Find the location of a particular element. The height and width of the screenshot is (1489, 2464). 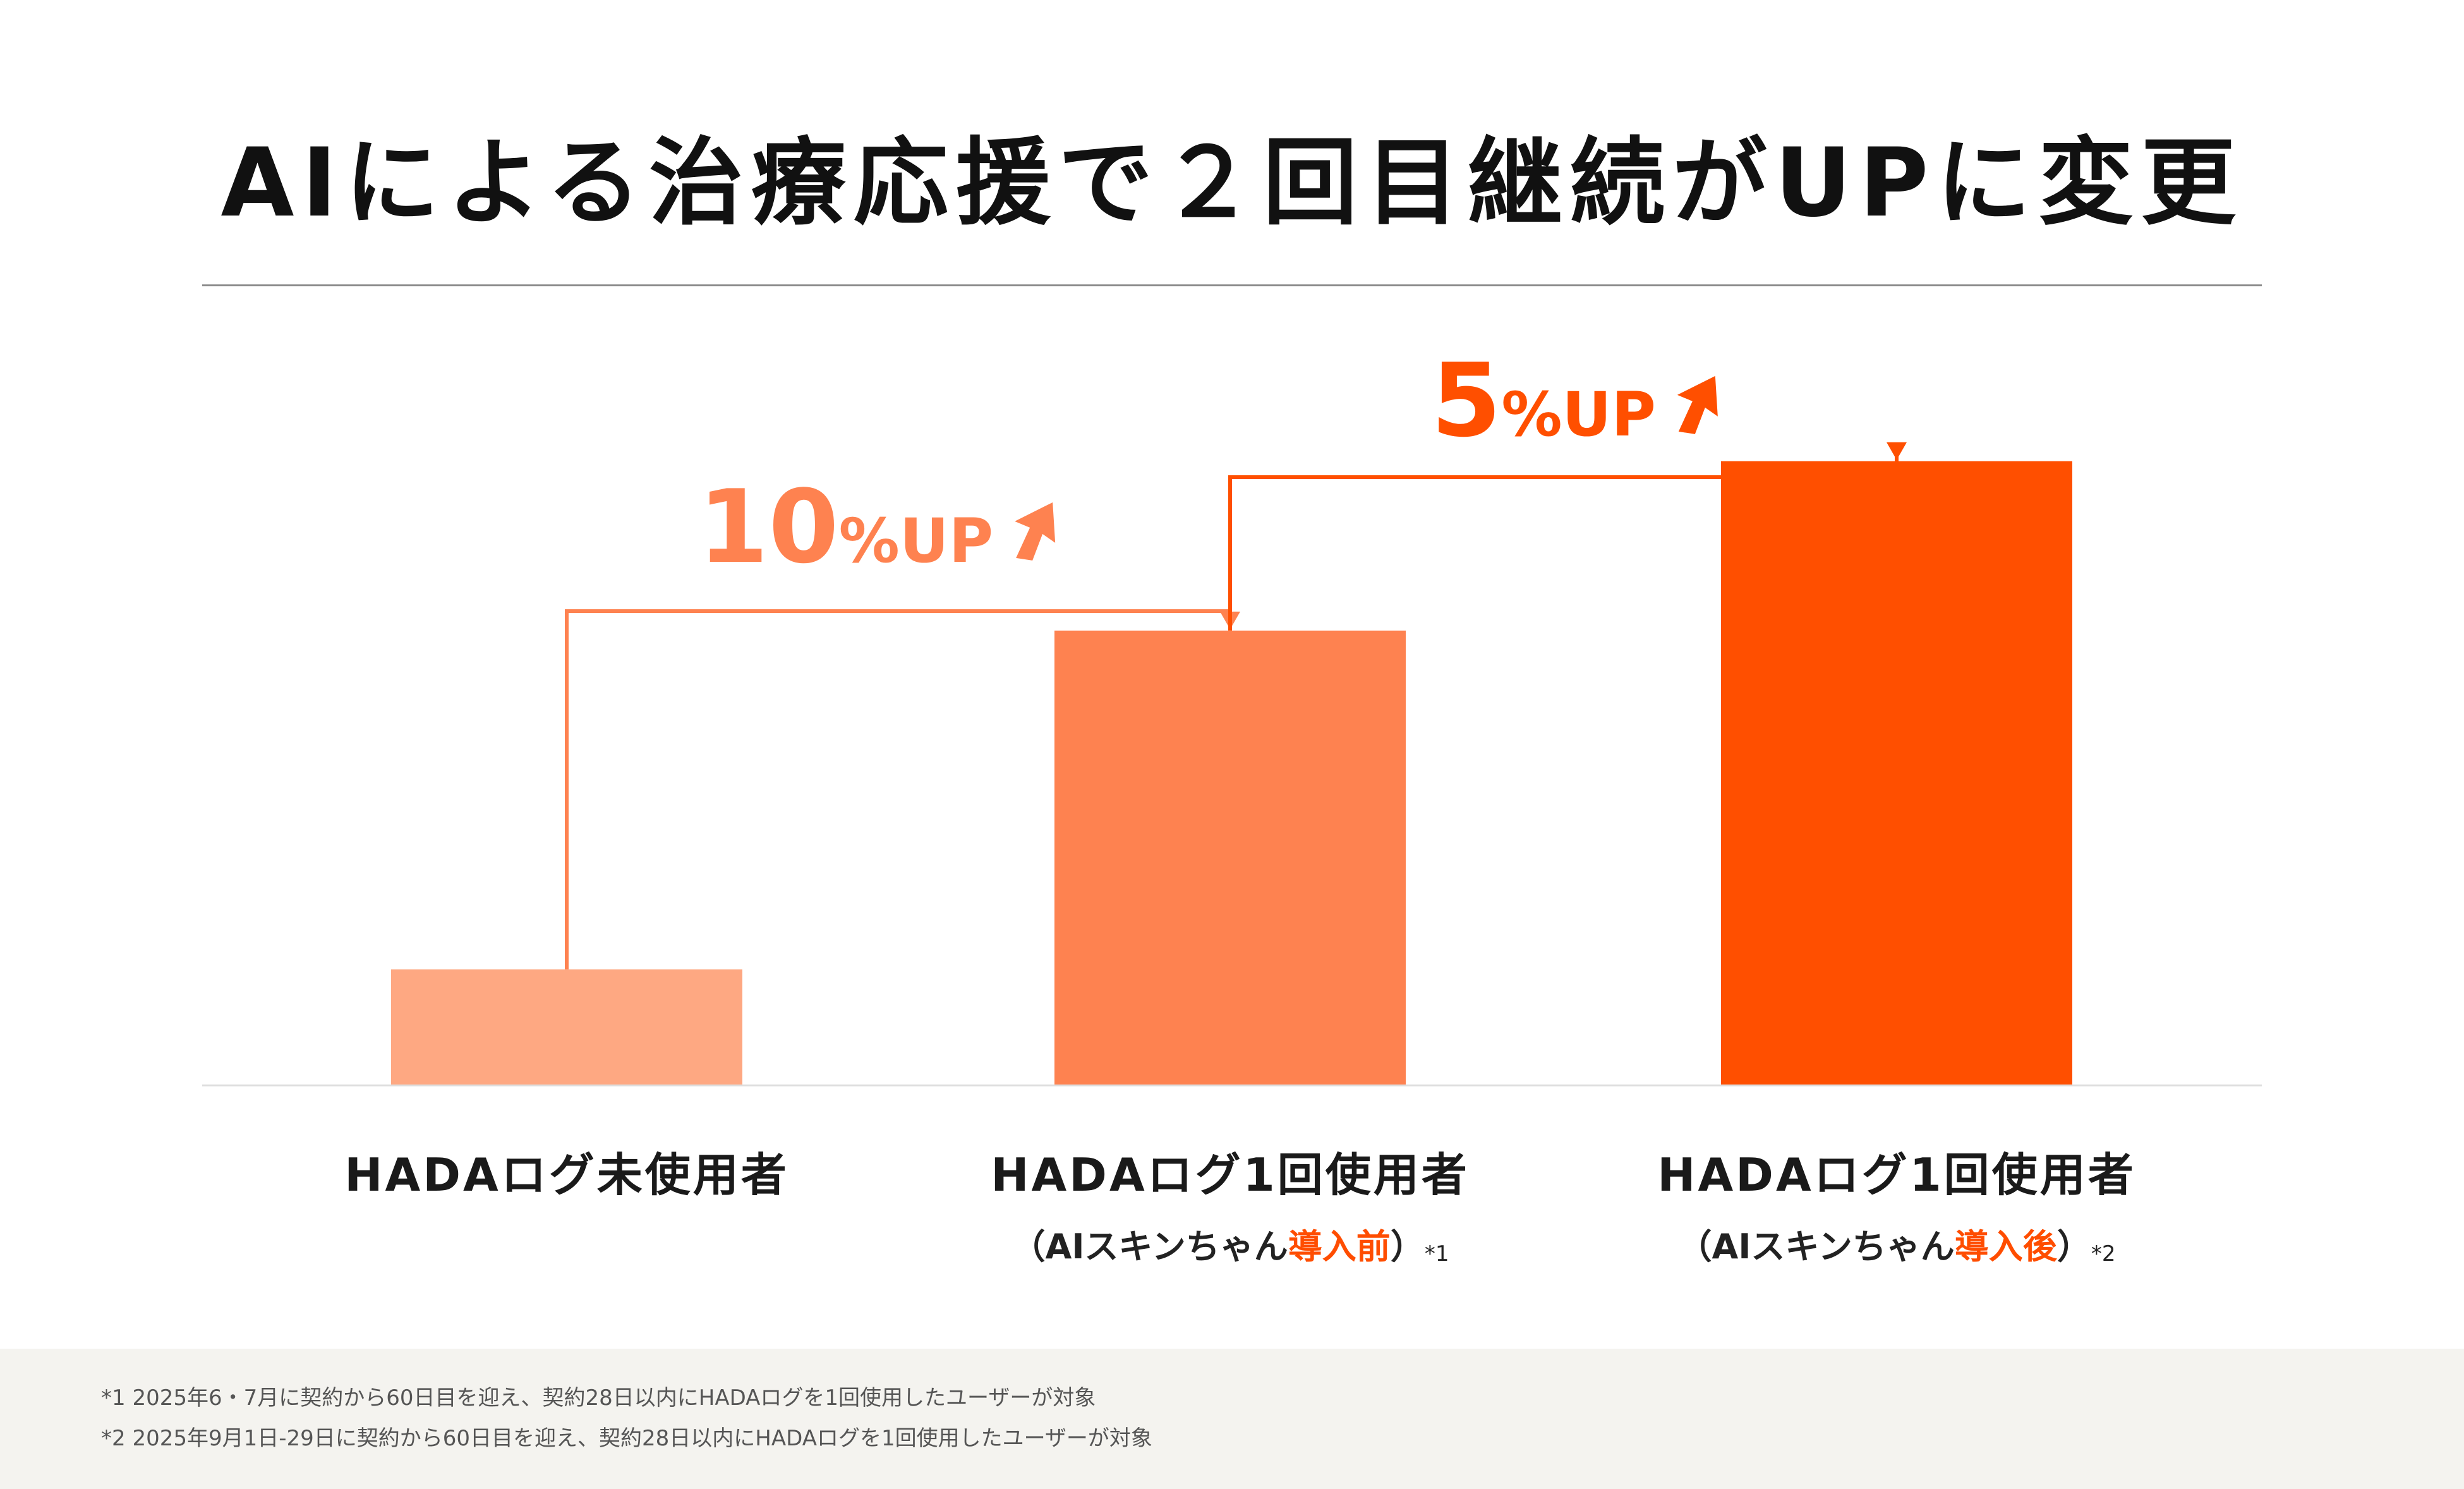

category-sub-after: （AIスキンちゃん導入後）*2 is located at coordinates (1897, 1244).